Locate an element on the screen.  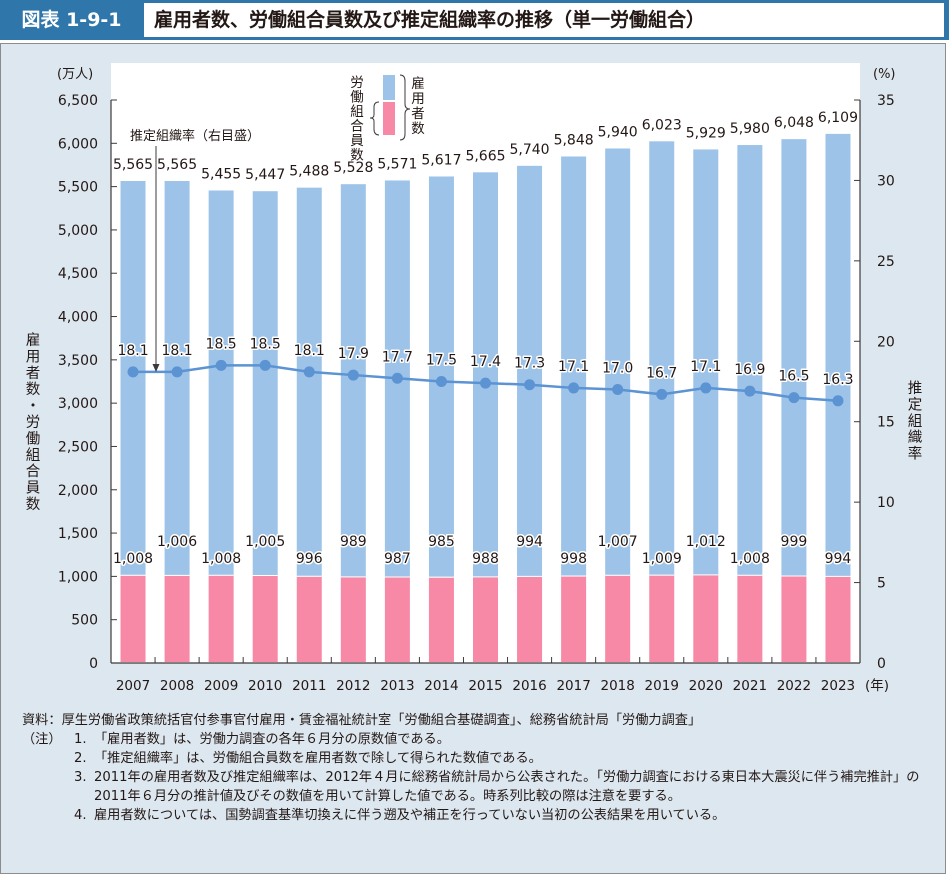
note-number: 2. is located at coordinates (80, 758).